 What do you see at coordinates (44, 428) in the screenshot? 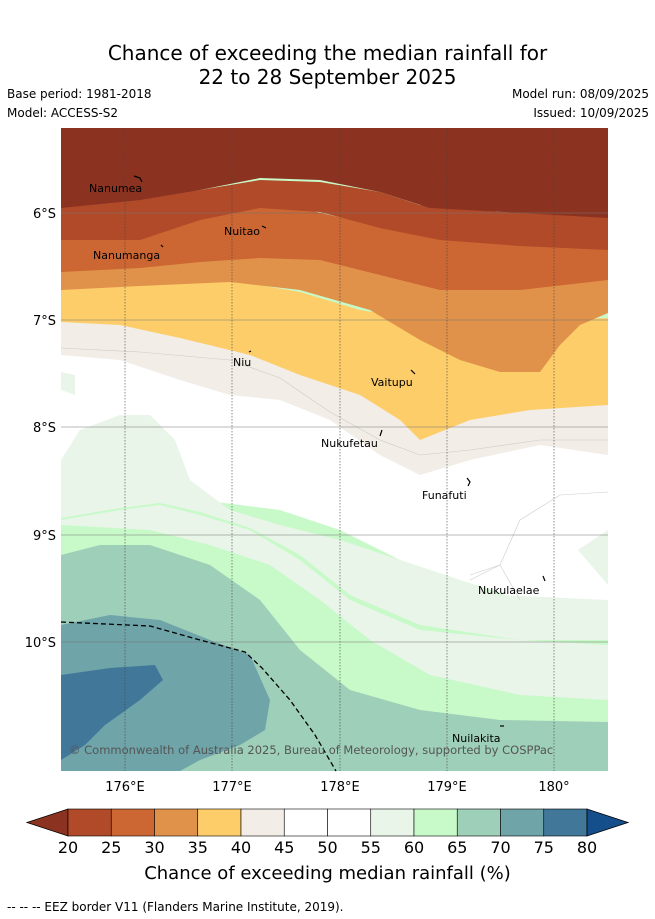
I see `lat-label-8s: 8°S` at bounding box center [44, 428].